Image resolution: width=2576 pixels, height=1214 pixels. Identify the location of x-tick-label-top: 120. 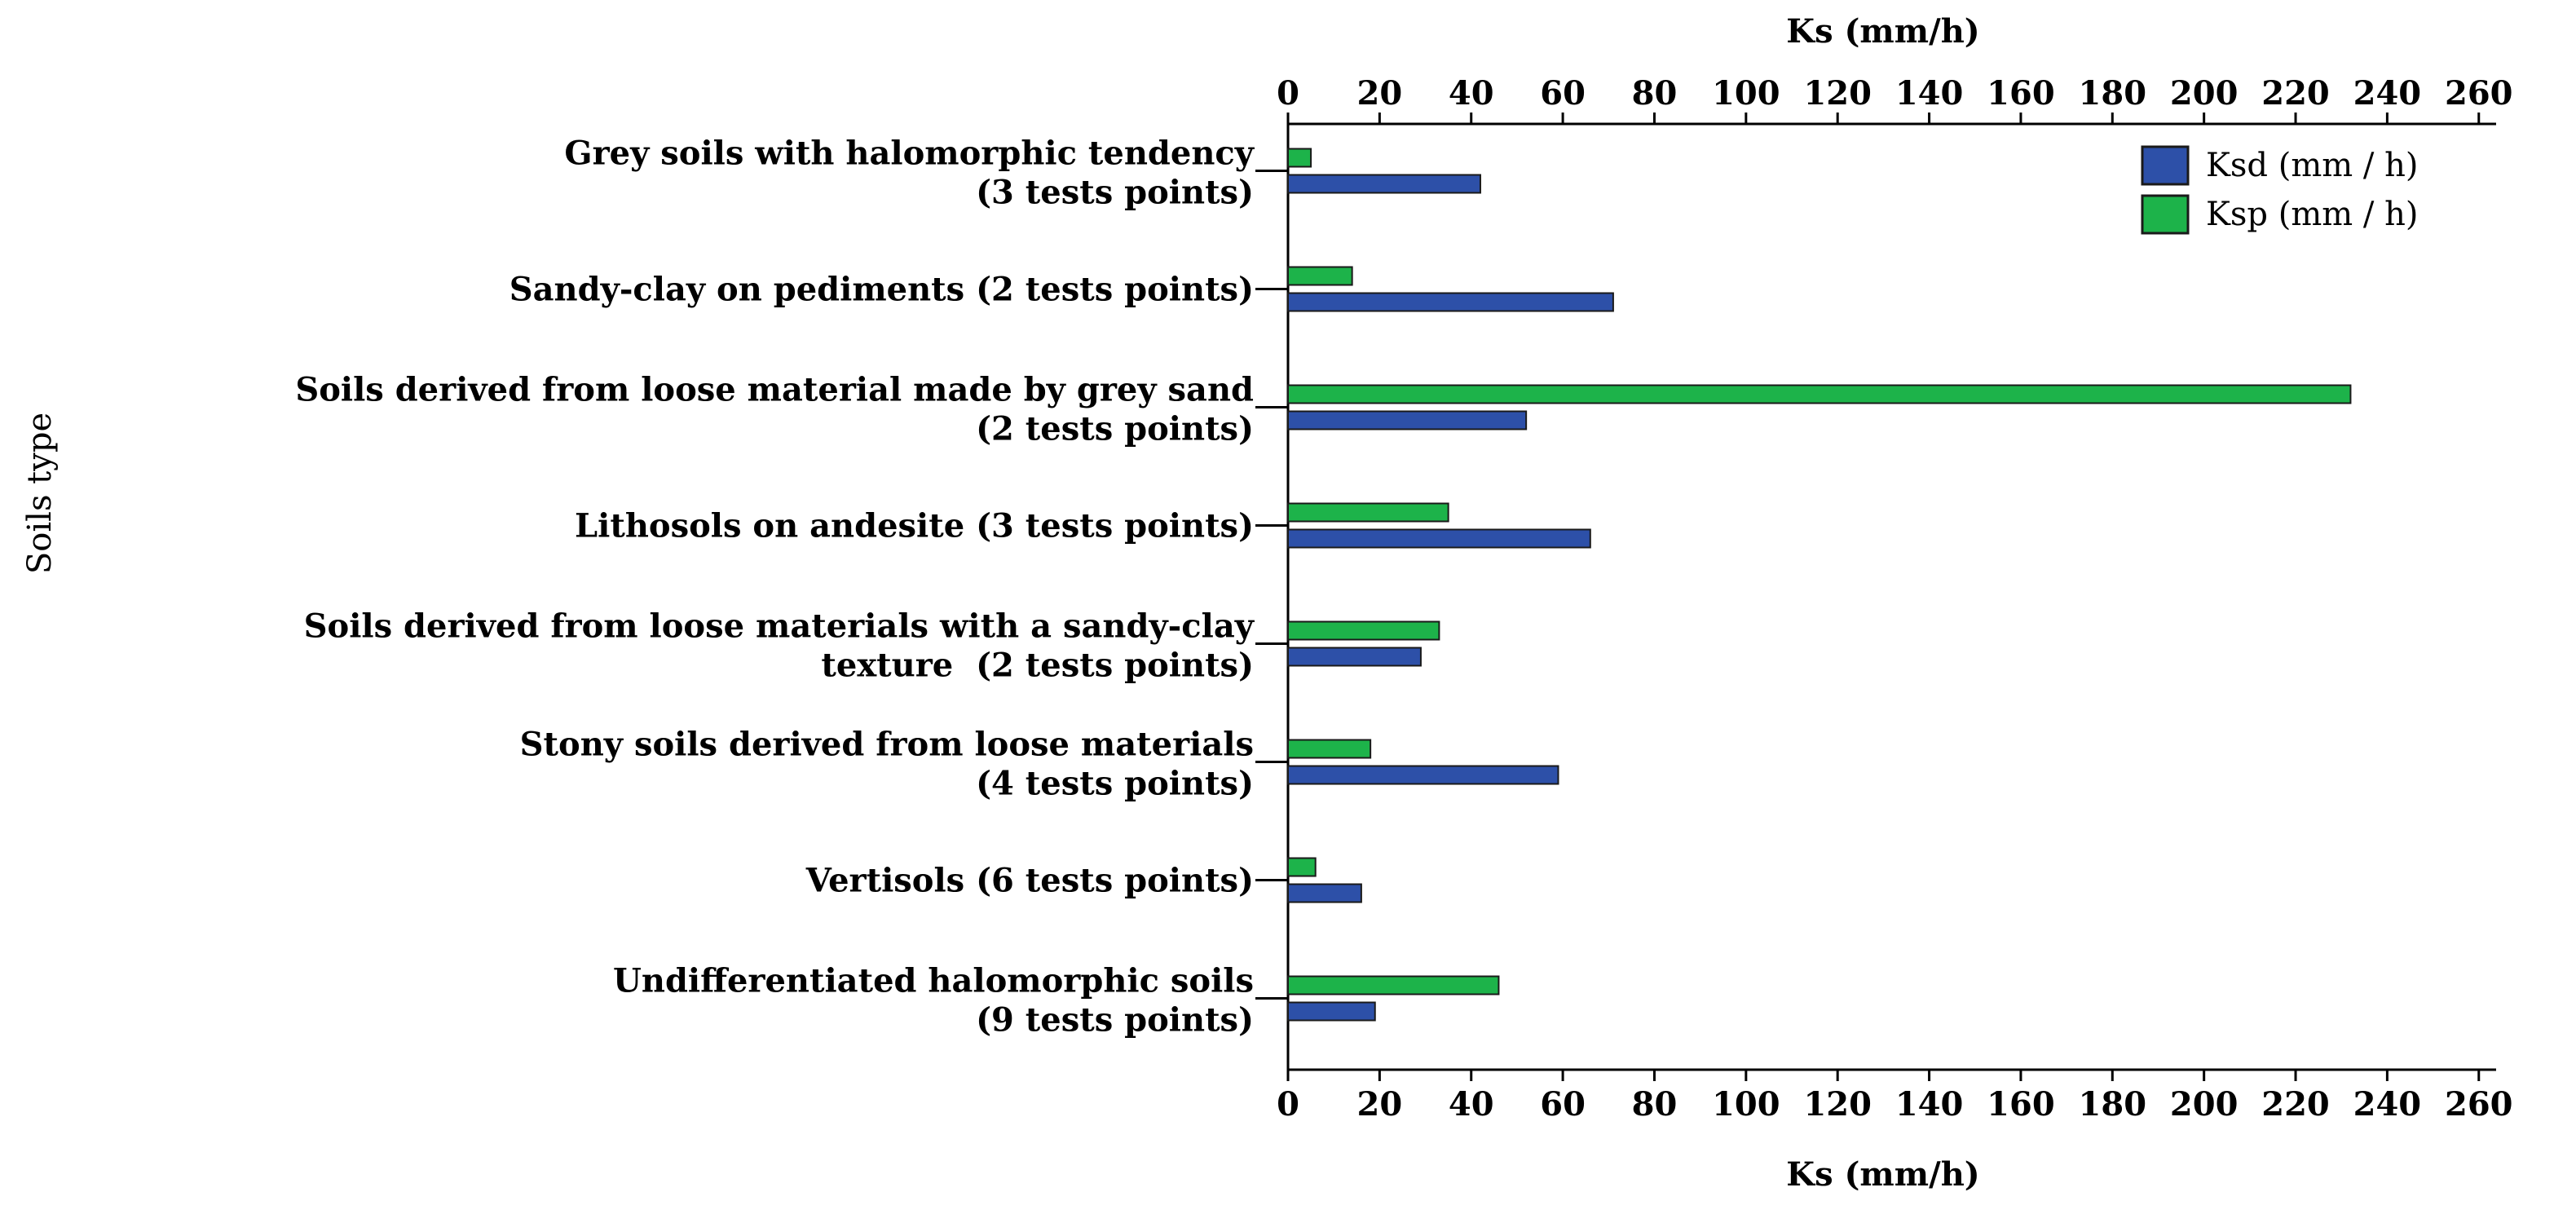
(1837, 93).